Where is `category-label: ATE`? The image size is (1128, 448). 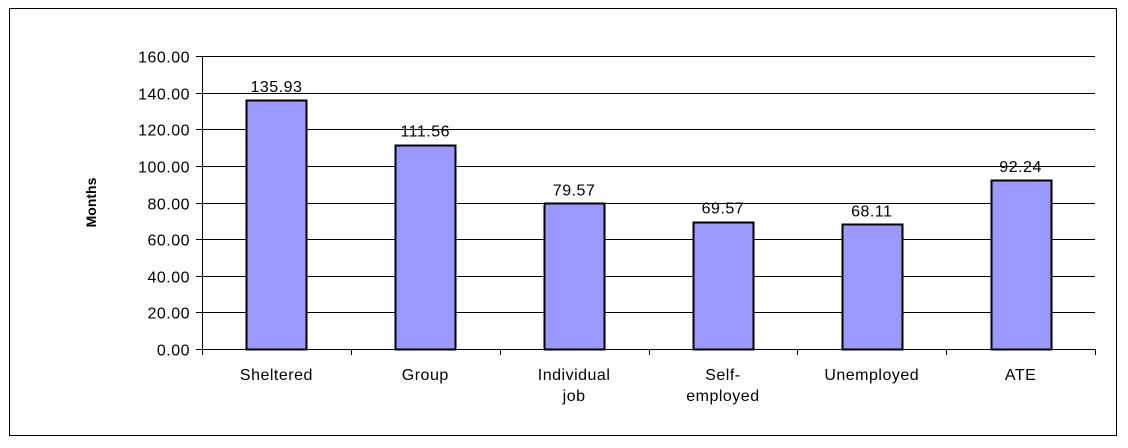
category-label: ATE is located at coordinates (1020, 375).